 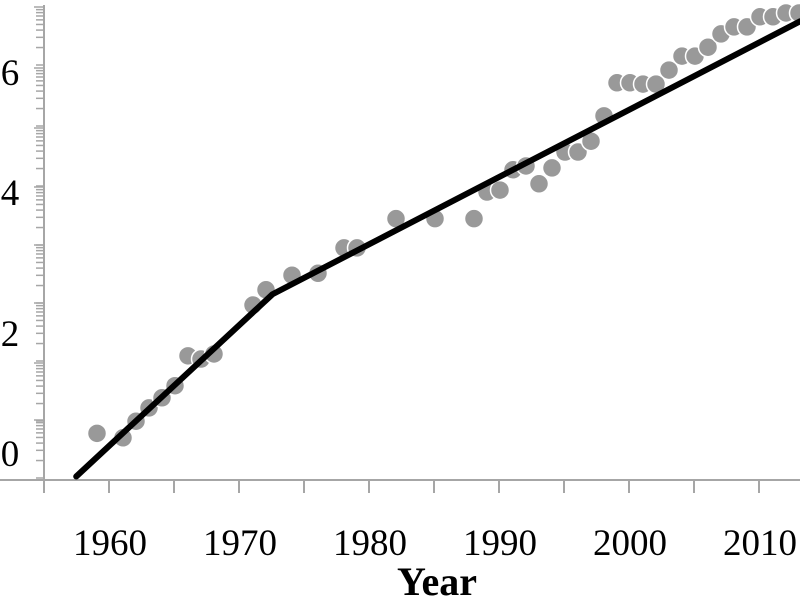 What do you see at coordinates (760, 543) in the screenshot?
I see `x-tick-label: 2010` at bounding box center [760, 543].